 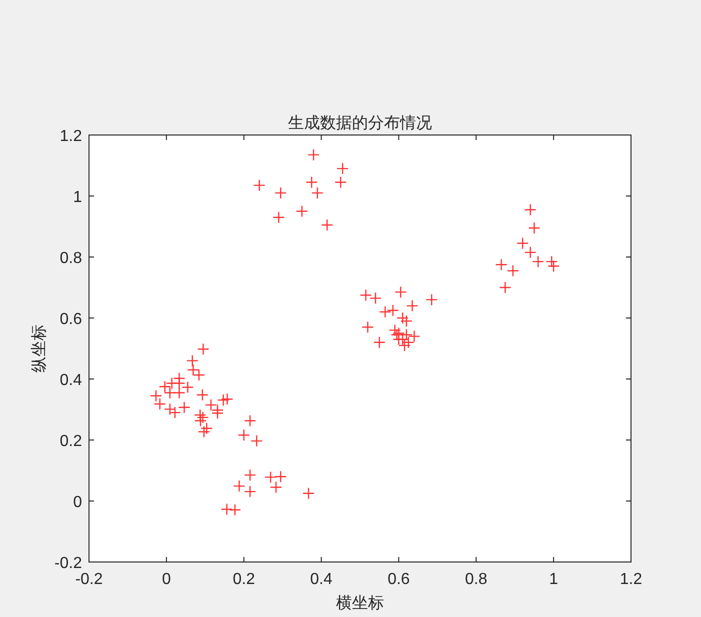 What do you see at coordinates (71, 380) in the screenshot?
I see `y-tick-label: 0.4` at bounding box center [71, 380].